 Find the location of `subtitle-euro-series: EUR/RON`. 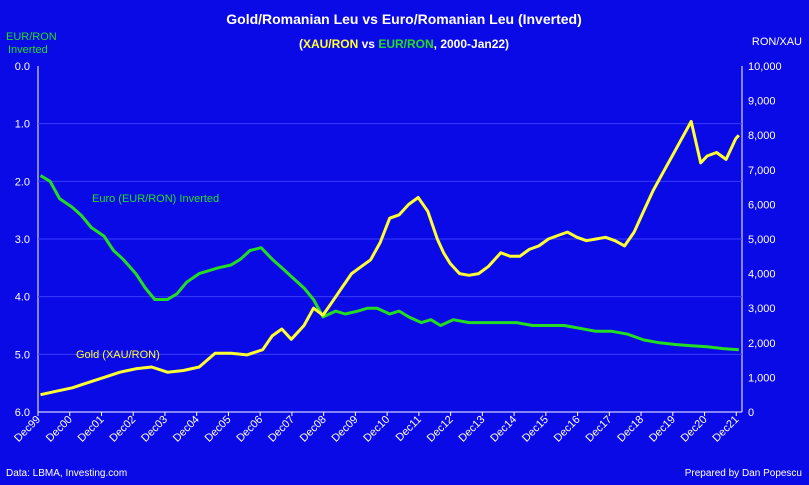

subtitle-euro-series: EUR/RON is located at coordinates (405, 44).